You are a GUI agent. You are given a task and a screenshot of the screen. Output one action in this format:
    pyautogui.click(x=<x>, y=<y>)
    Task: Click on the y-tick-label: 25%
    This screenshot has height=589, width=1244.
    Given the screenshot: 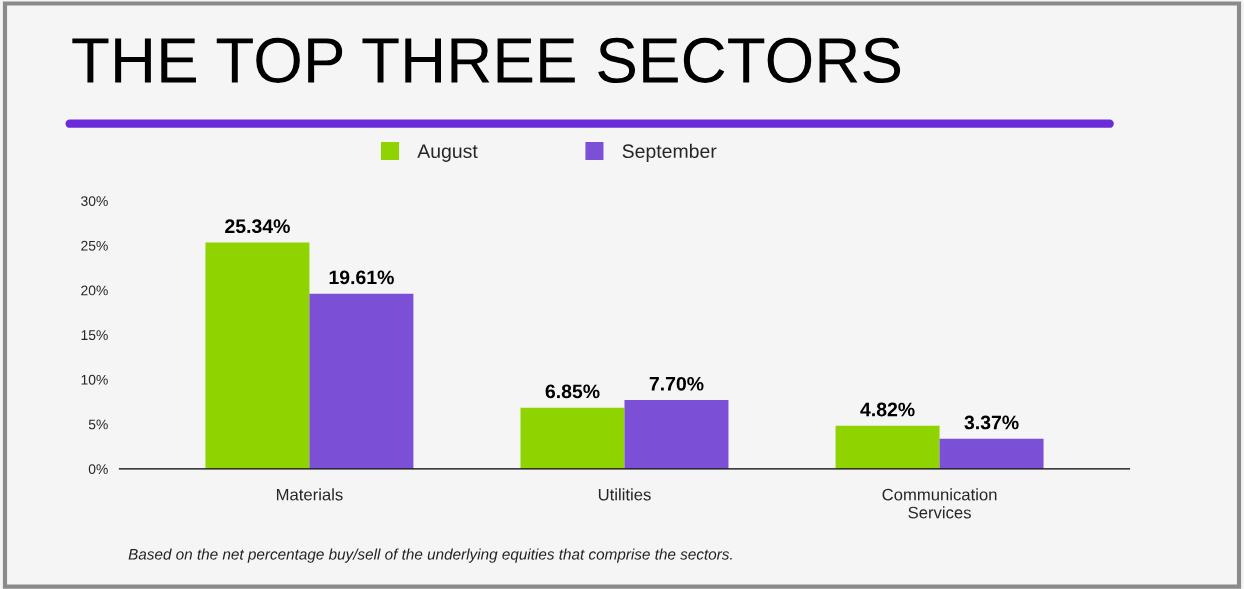 What is the action you would take?
    pyautogui.click(x=94, y=245)
    